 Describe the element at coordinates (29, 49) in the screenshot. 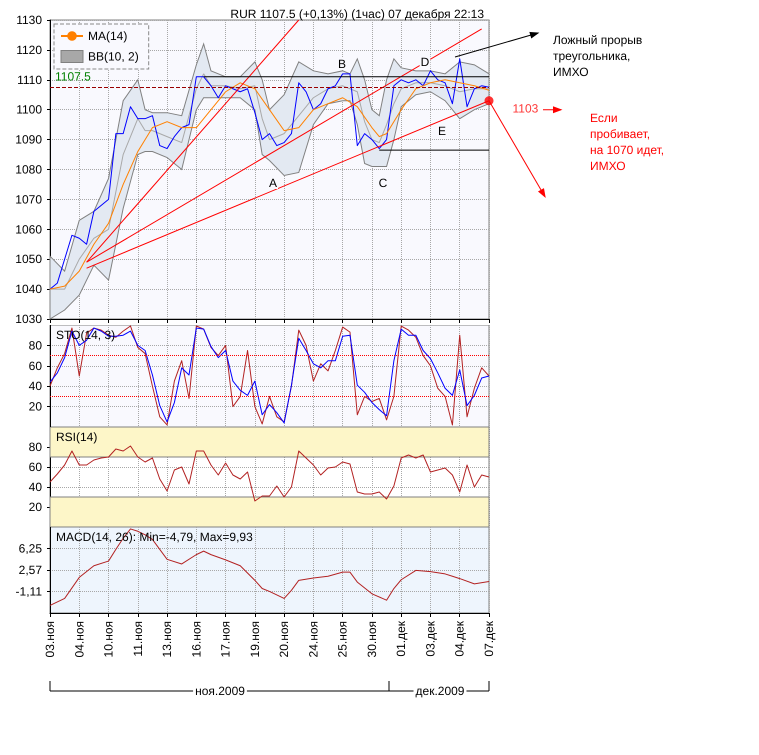

I see `y-tick-label: 1120` at that location.